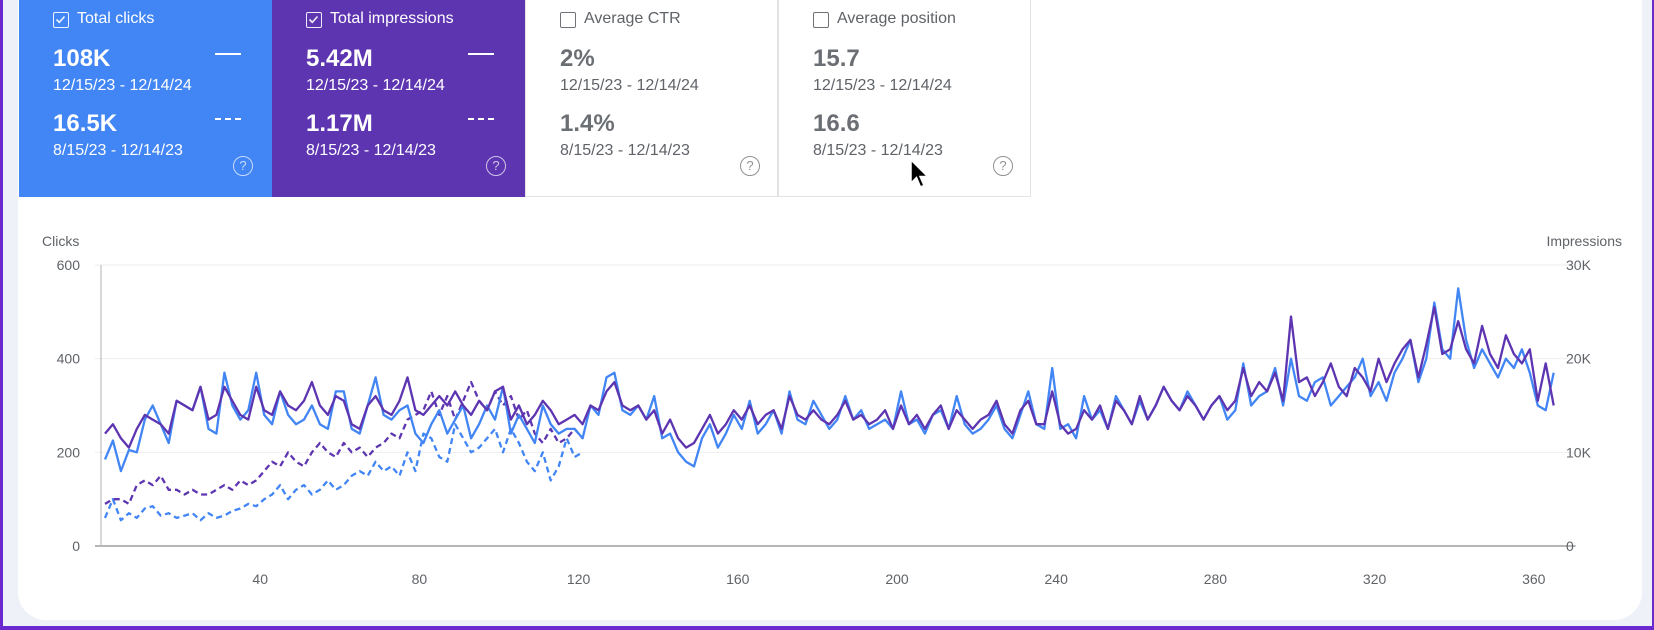 Image resolution: width=1654 pixels, height=630 pixels. What do you see at coordinates (1653, 315) in the screenshot?
I see `window-border-right` at bounding box center [1653, 315].